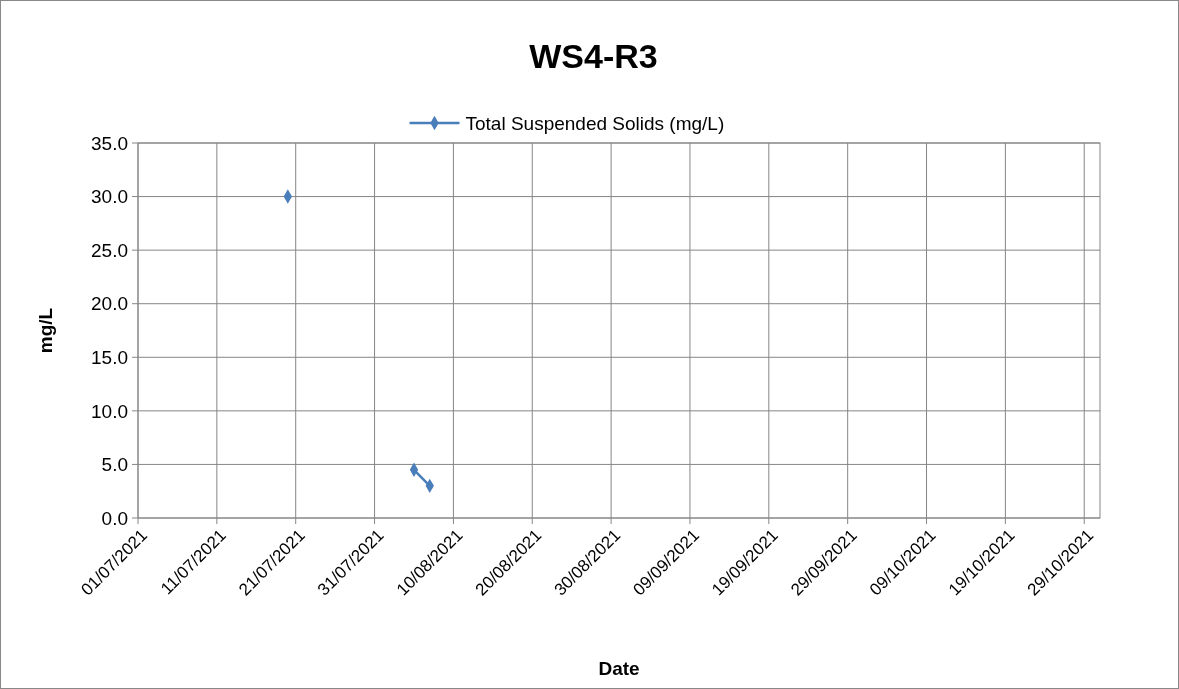 Image resolution: width=1179 pixels, height=689 pixels. What do you see at coordinates (619, 668) in the screenshot?
I see `x-axis-title: Date` at bounding box center [619, 668].